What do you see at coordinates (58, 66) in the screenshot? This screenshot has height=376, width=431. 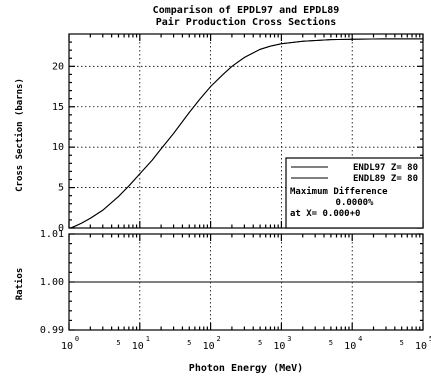 I see `y-tick-label: 20` at bounding box center [58, 66].